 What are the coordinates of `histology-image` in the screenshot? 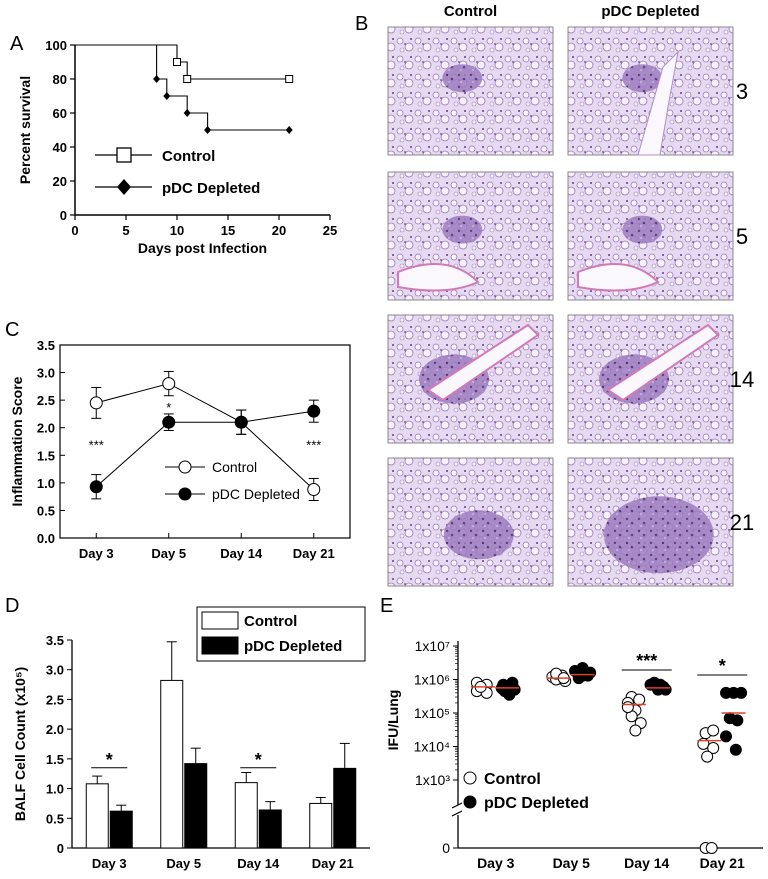 It's located at (470, 91).